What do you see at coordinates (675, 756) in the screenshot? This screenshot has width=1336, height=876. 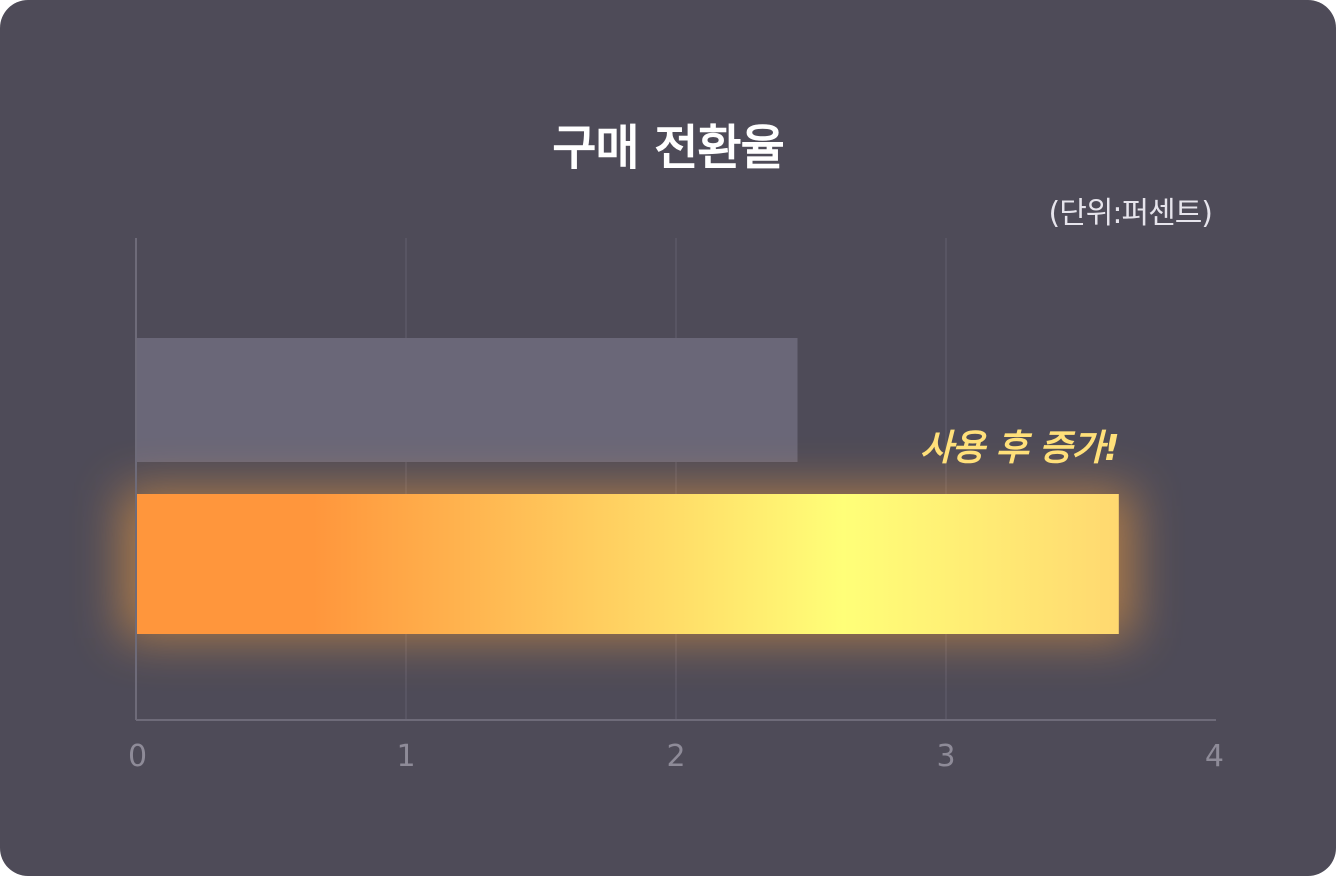 I see `x-tick-label: 2` at bounding box center [675, 756].